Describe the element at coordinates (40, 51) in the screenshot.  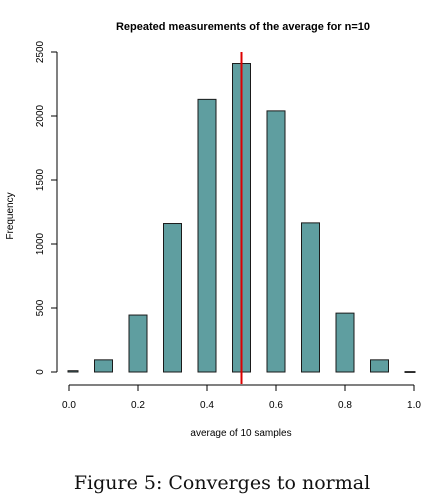
I see `y-tick-label: 2500` at that location.